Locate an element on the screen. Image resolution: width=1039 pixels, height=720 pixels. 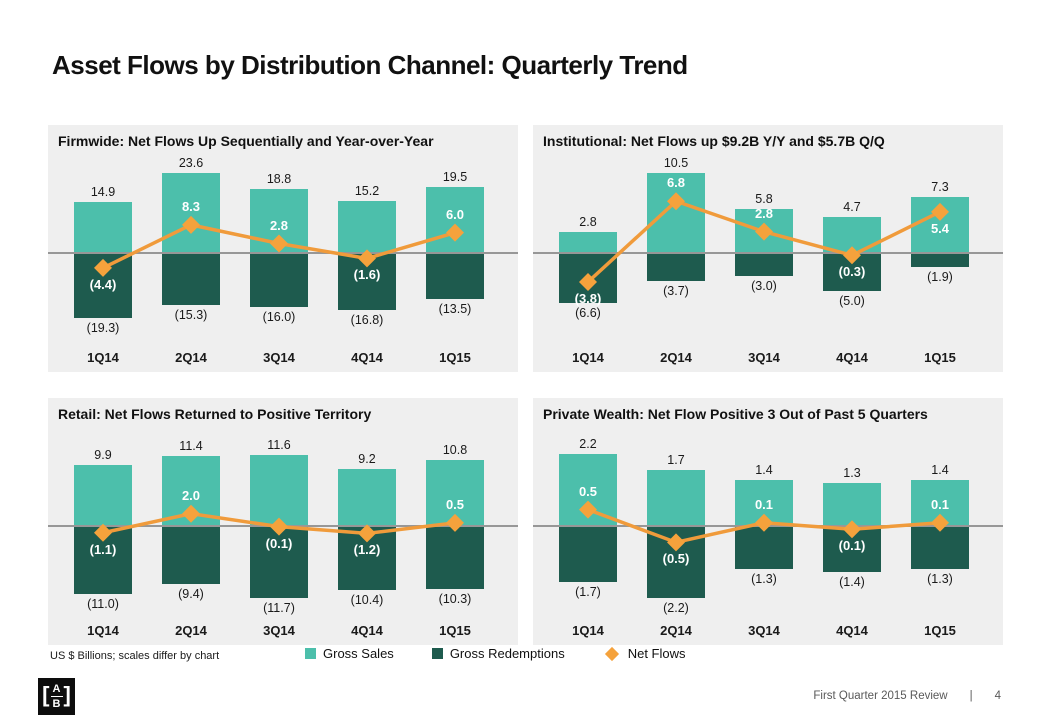
bar-value-label: (2.2) is located at coordinates (676, 608).